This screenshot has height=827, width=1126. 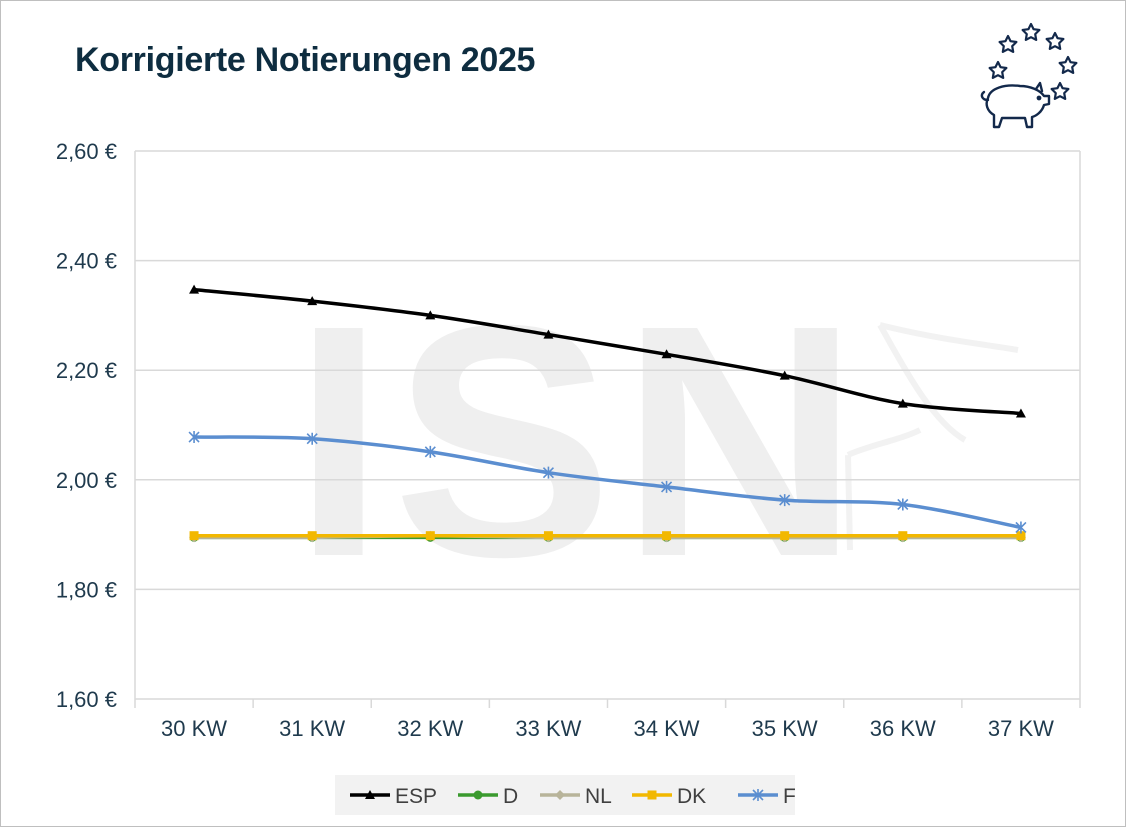 I want to click on x-tick-label: 32 KW, so click(x=430, y=728).